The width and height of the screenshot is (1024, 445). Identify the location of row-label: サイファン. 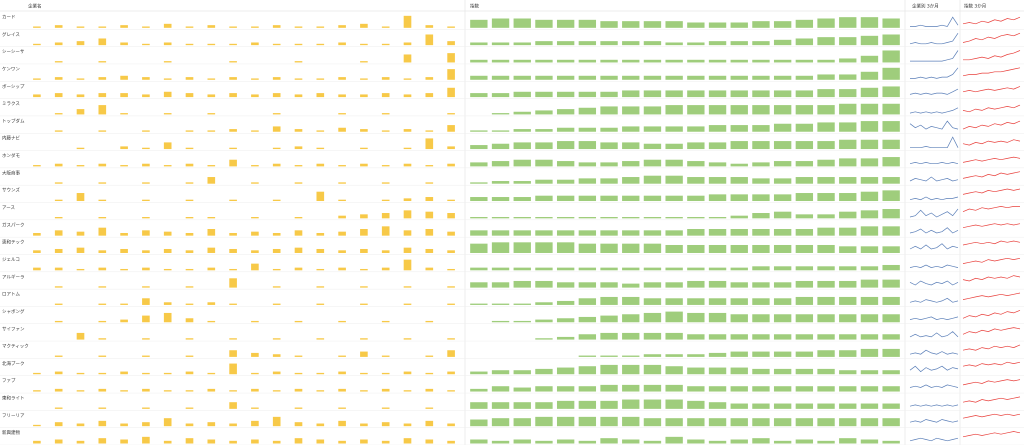
(13, 329).